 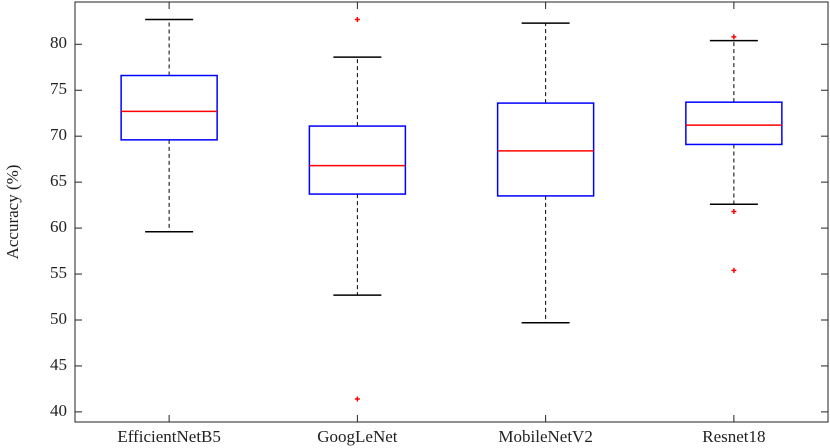 I want to click on y-tick-label: 65, so click(x=58, y=180).